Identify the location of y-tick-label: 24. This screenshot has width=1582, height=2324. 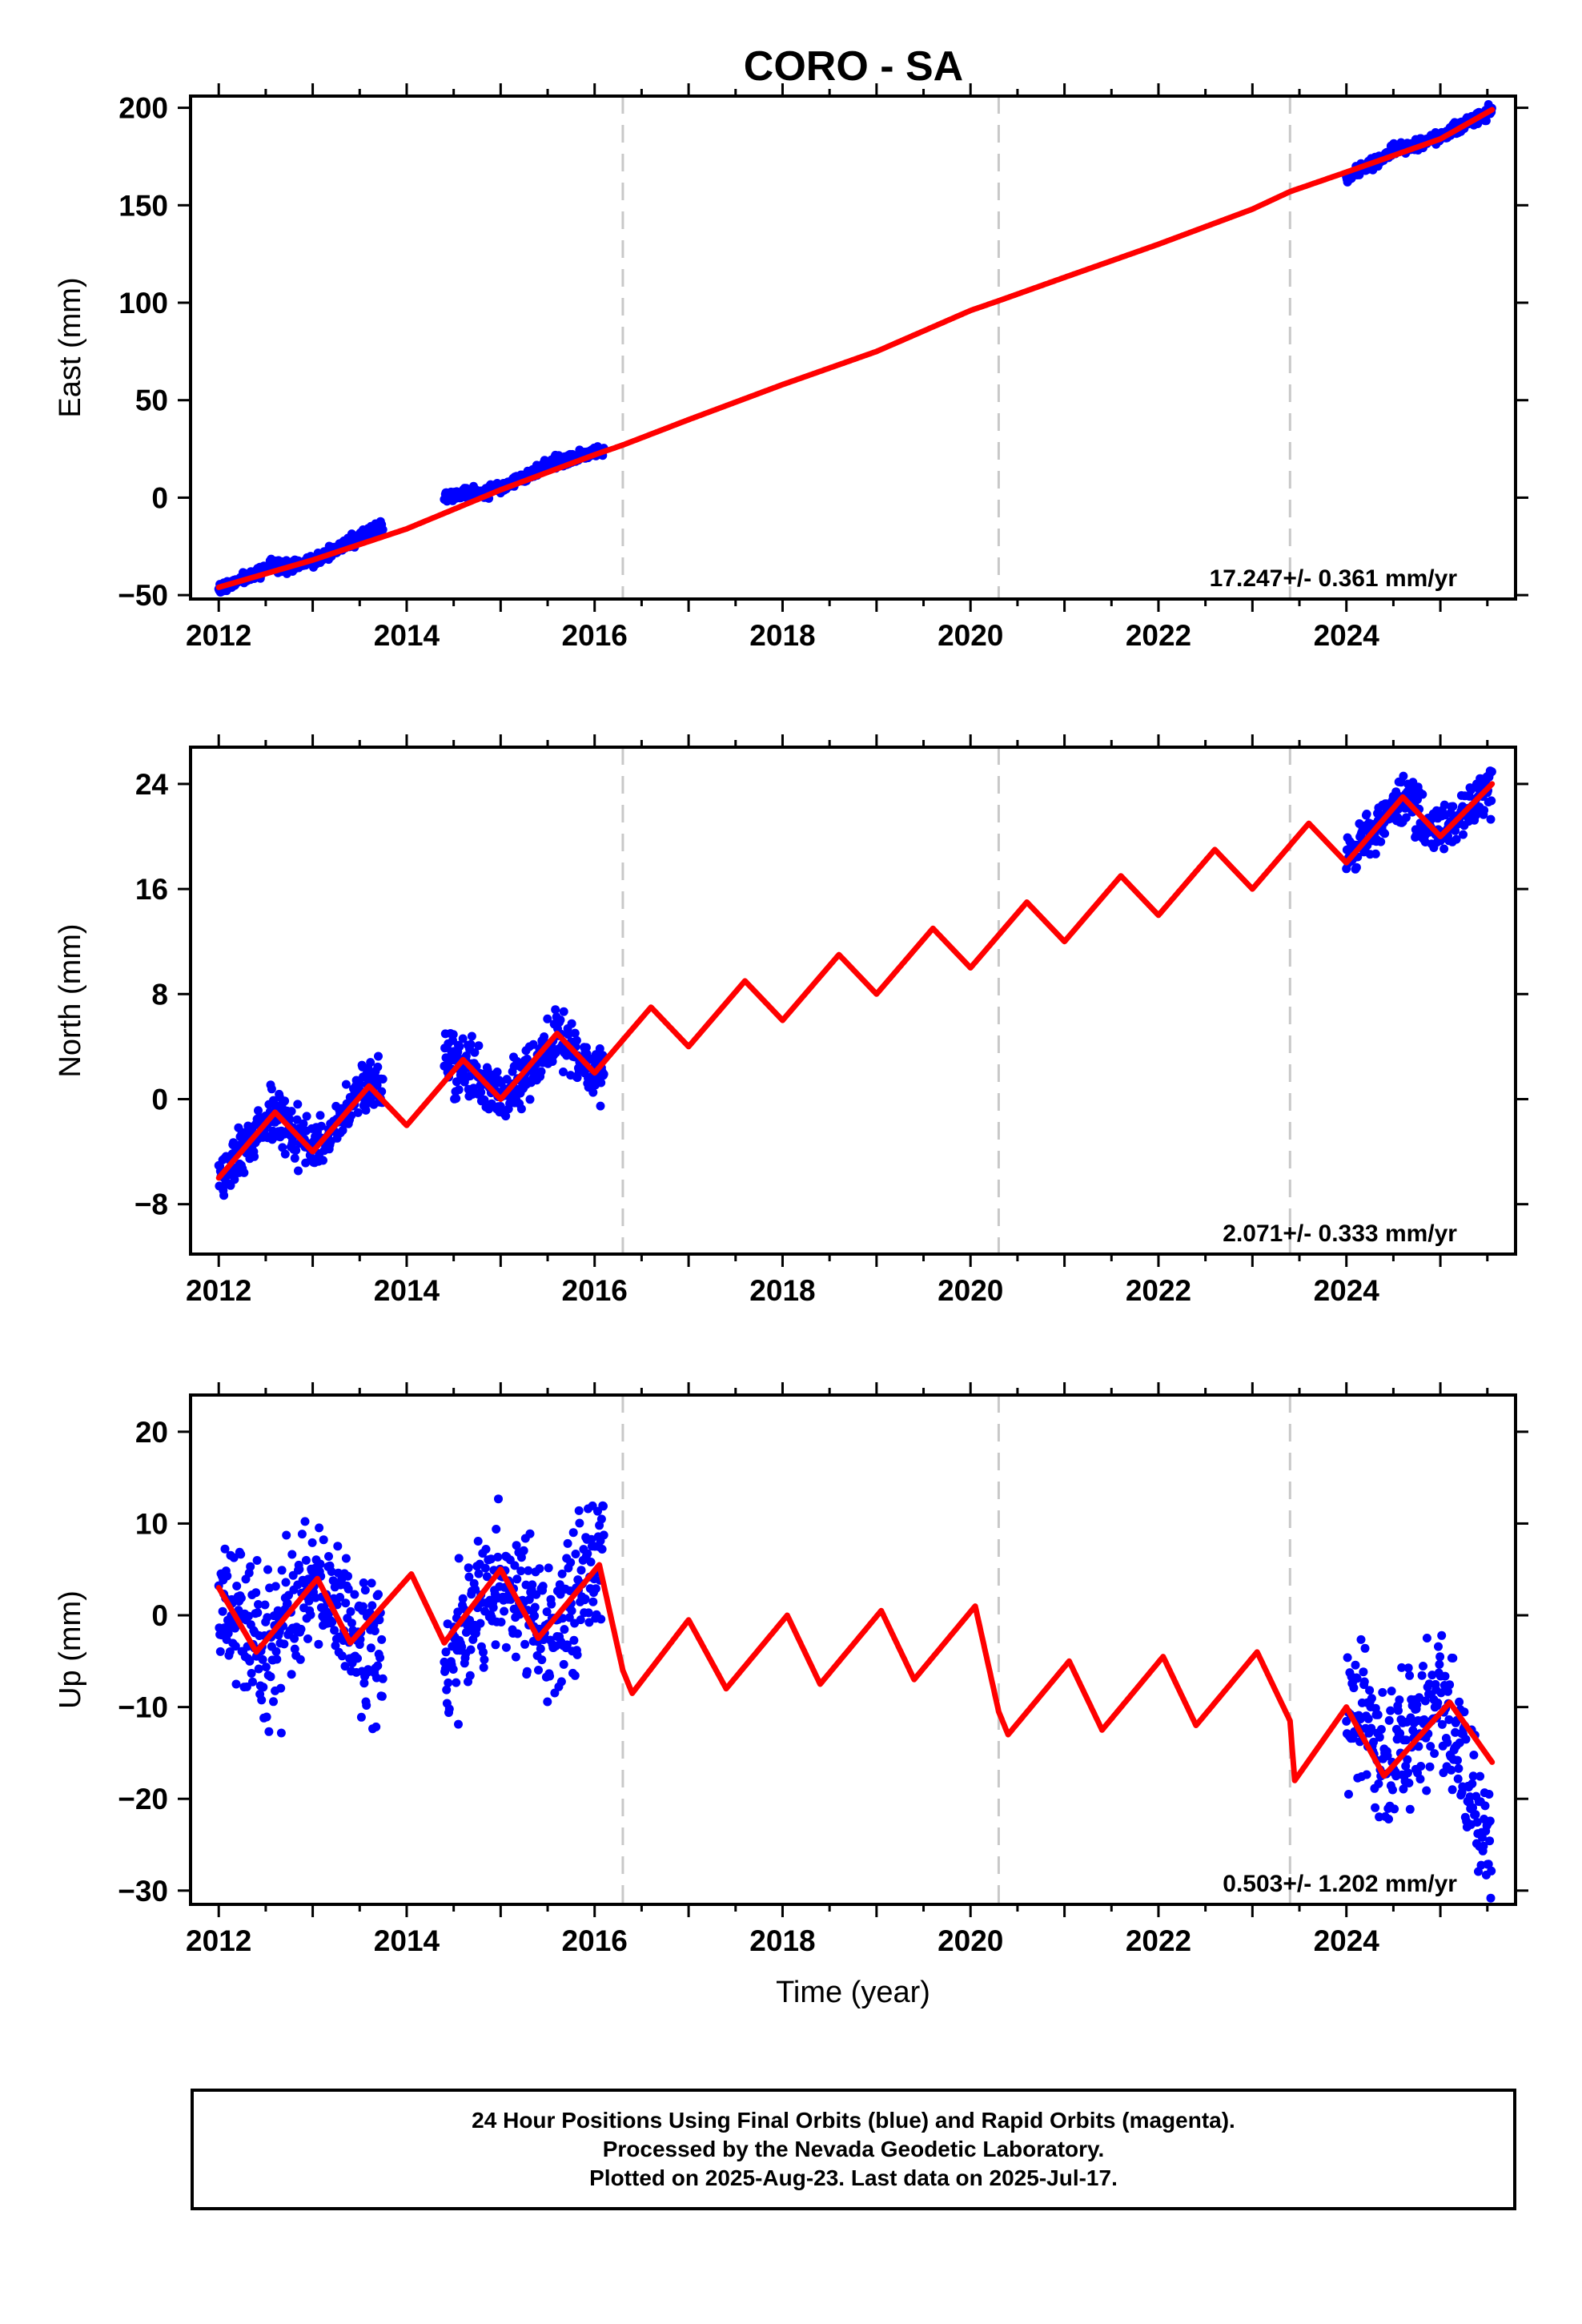
(152, 784).